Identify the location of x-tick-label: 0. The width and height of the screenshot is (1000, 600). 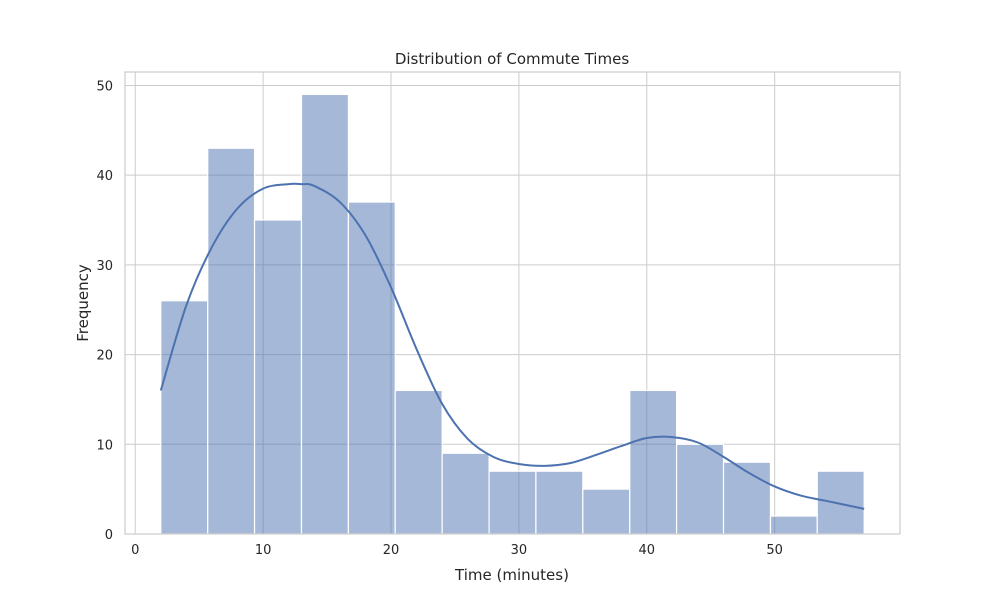
(135, 550).